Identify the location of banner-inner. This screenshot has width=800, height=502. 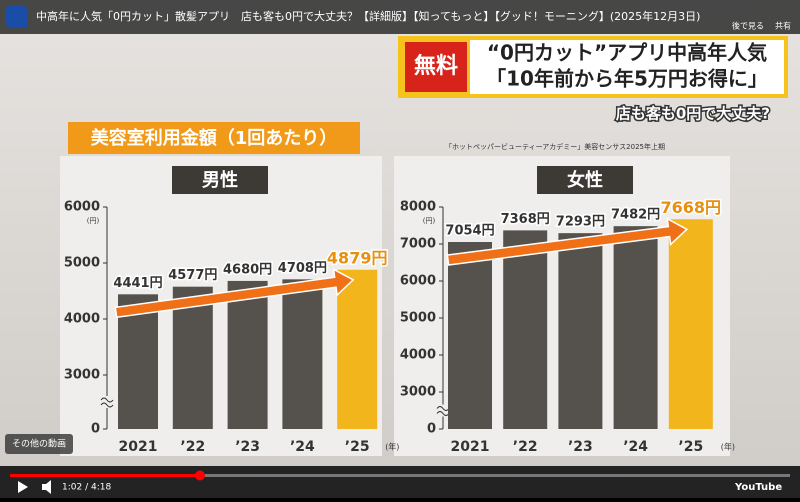
(627, 67).